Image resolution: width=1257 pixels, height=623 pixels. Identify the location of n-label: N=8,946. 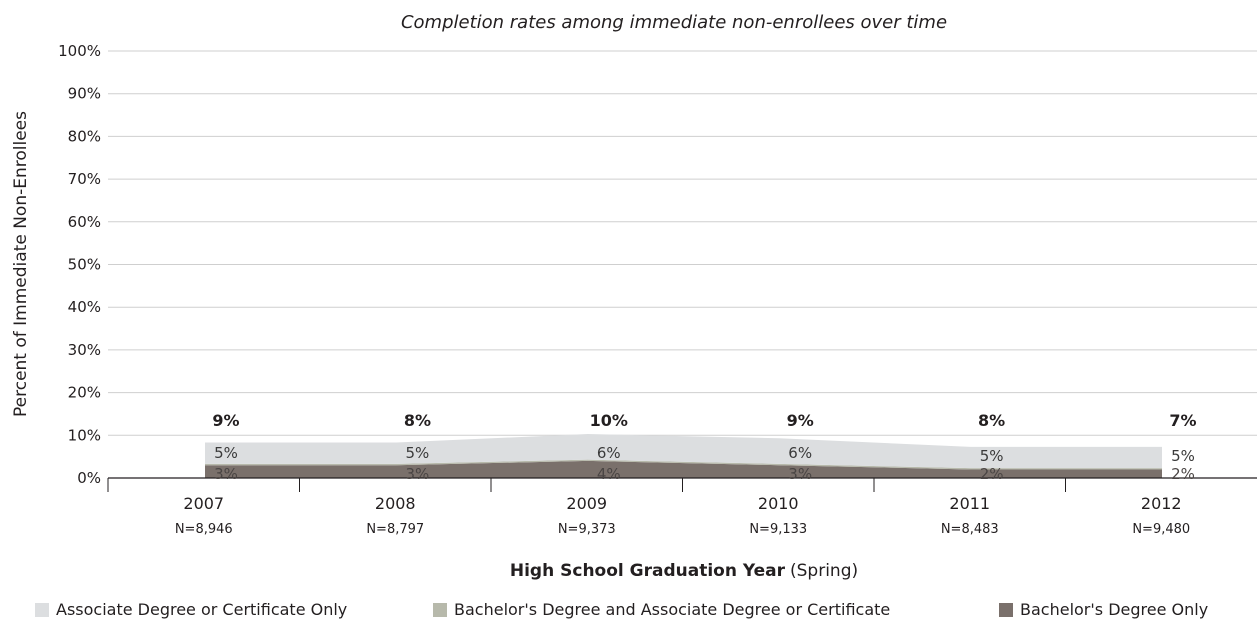
(204, 529).